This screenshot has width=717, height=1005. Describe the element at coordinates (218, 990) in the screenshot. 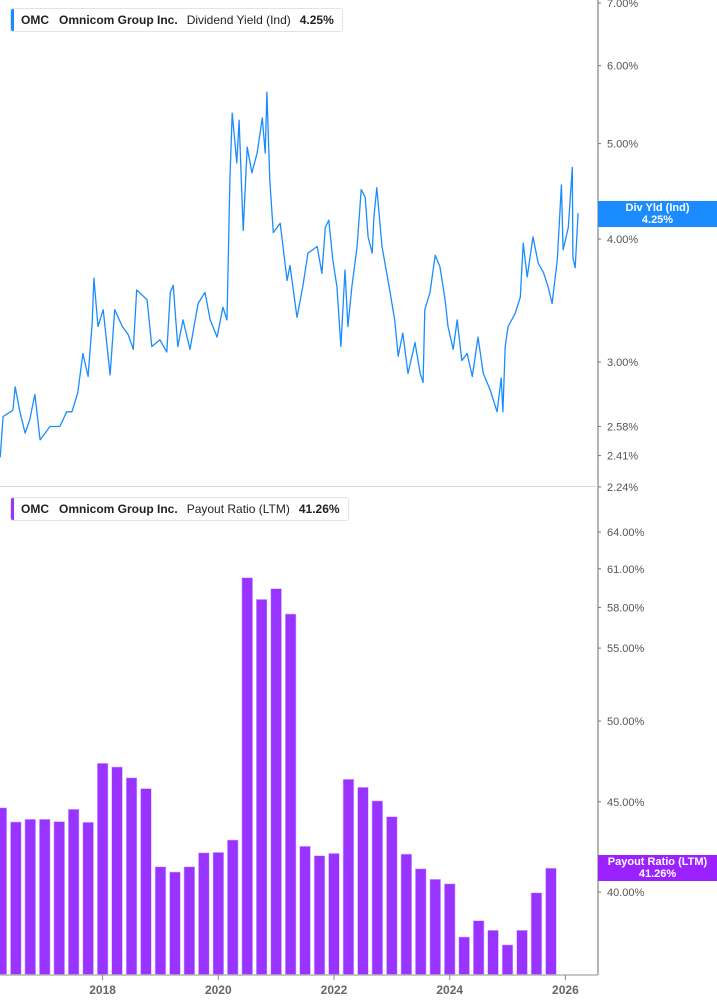

I see `x-tick-label: 2020` at that location.